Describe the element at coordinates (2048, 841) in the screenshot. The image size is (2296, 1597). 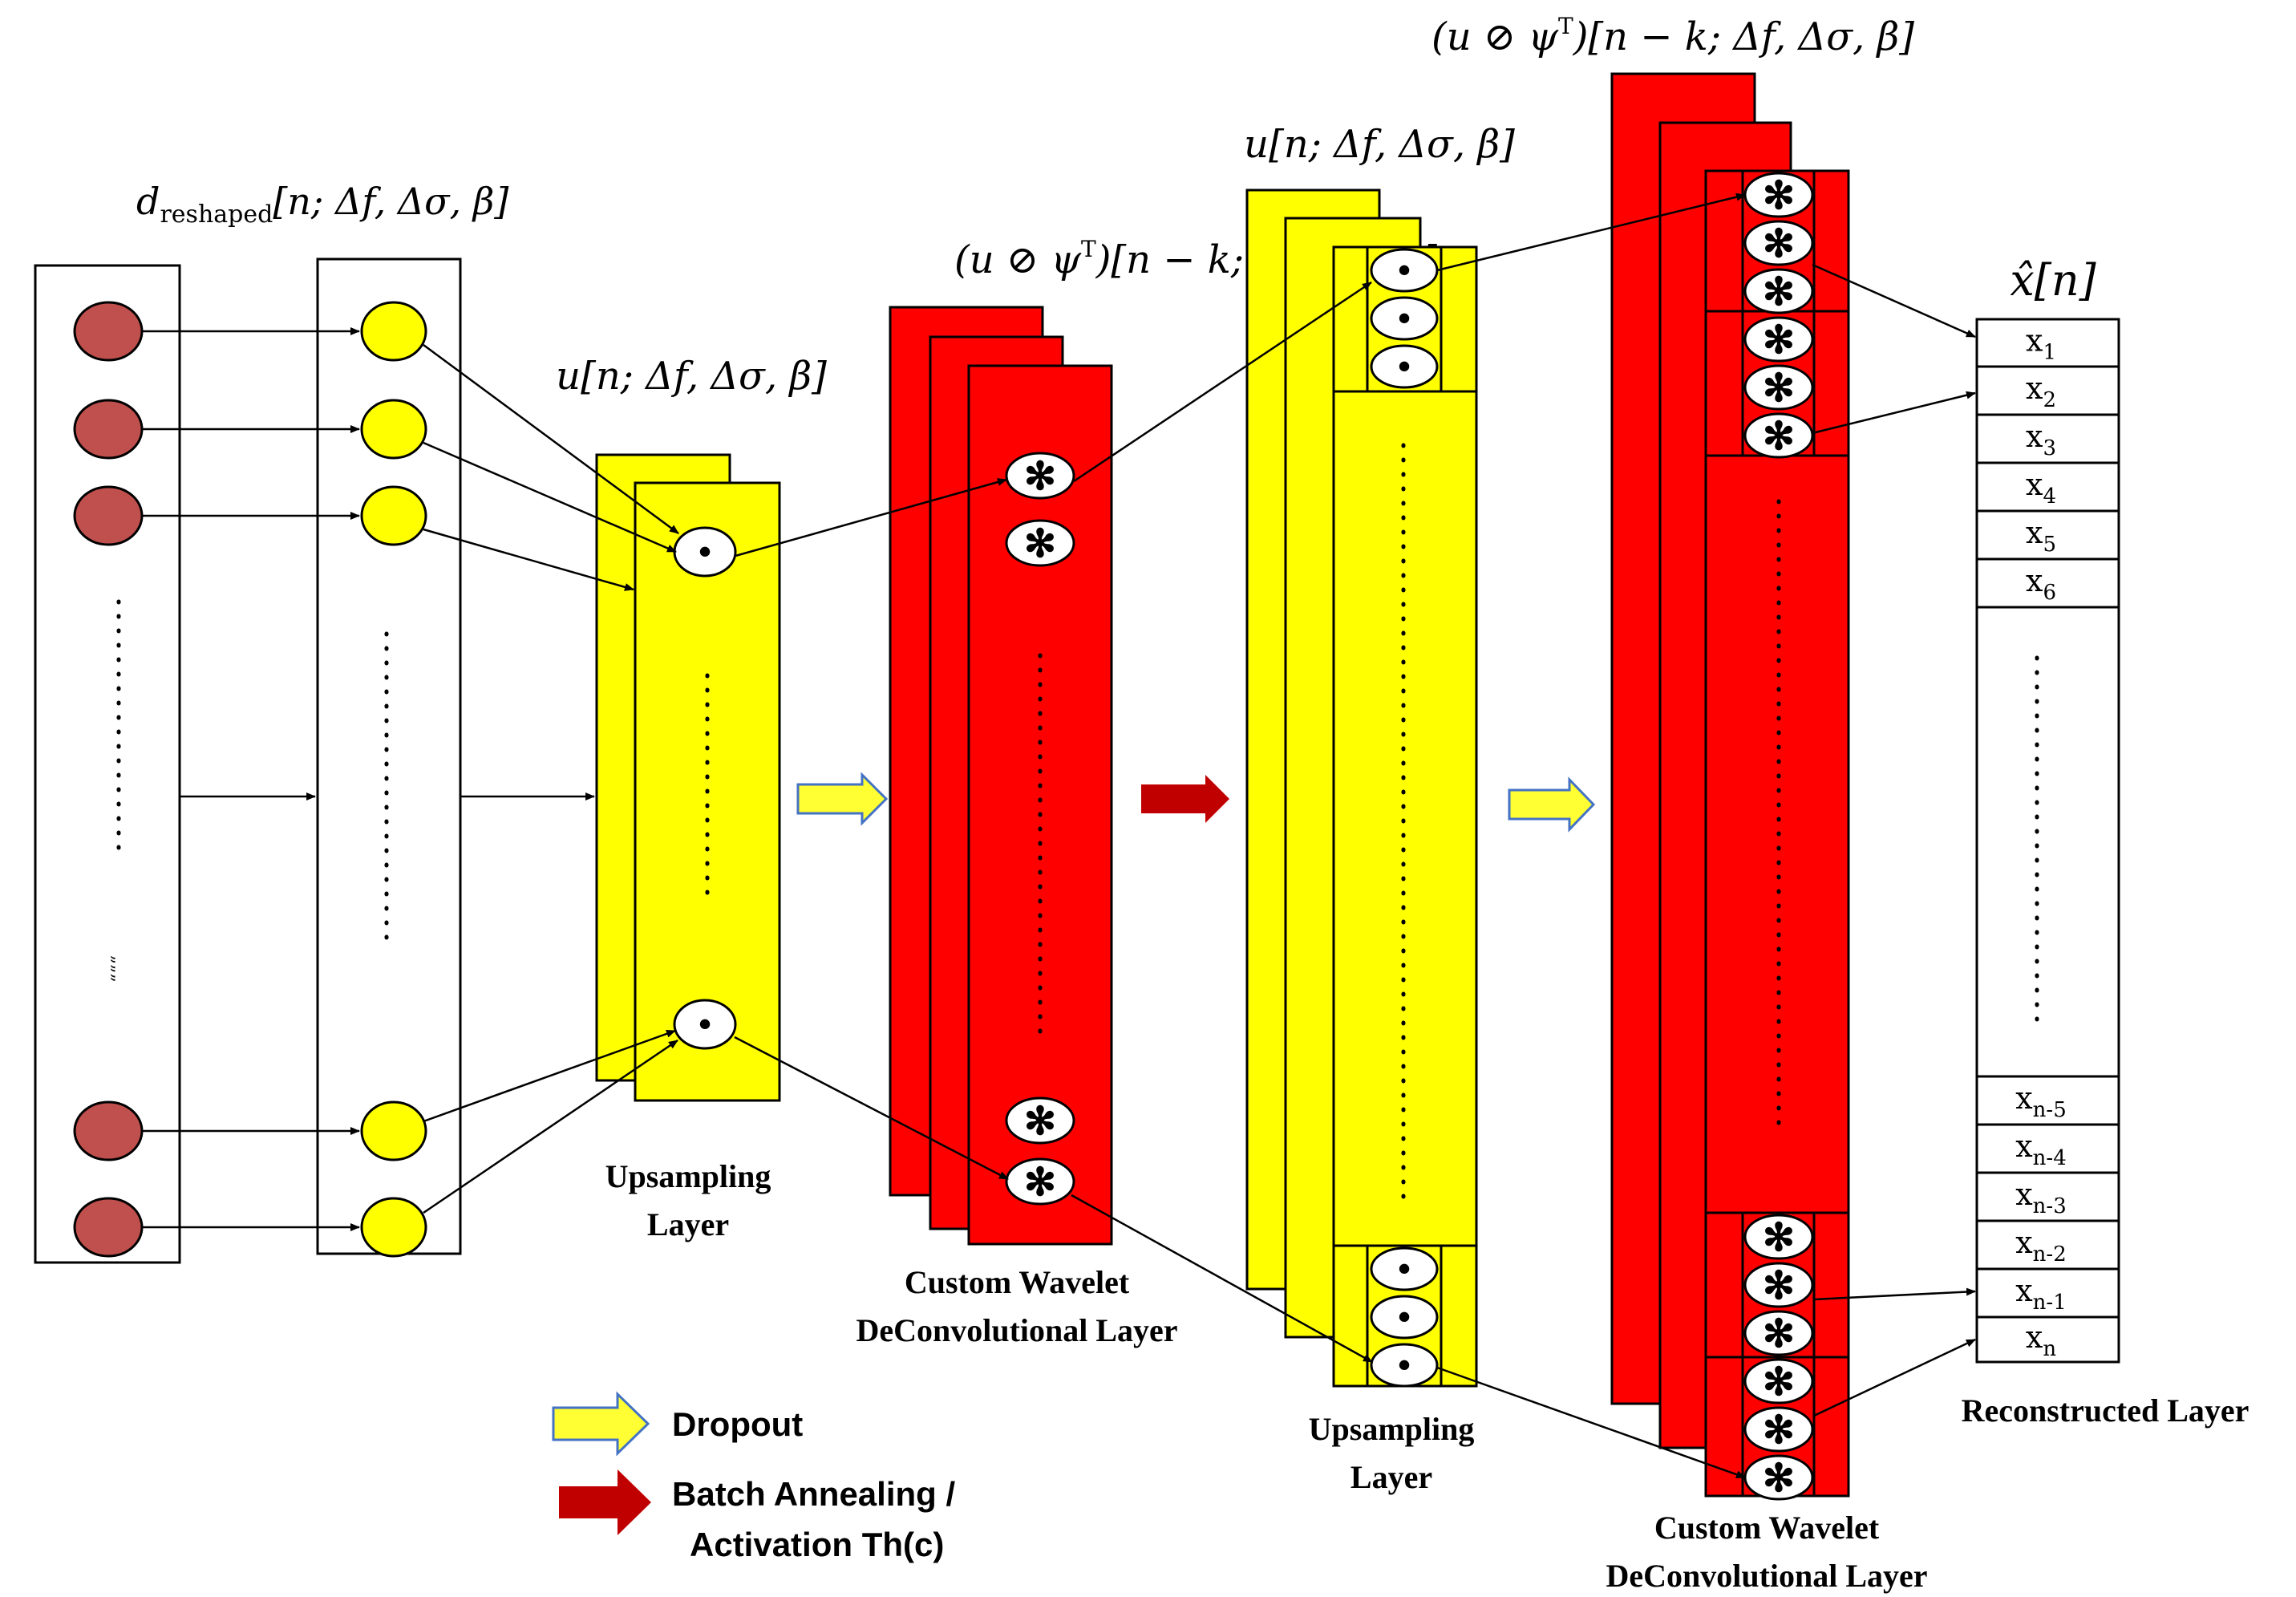
I see `reconstructed-layer: x1 x2 x3 x4 x5 x6 xn-5 xn-4 xn-3 xn-2 xn-1xn` at that location.